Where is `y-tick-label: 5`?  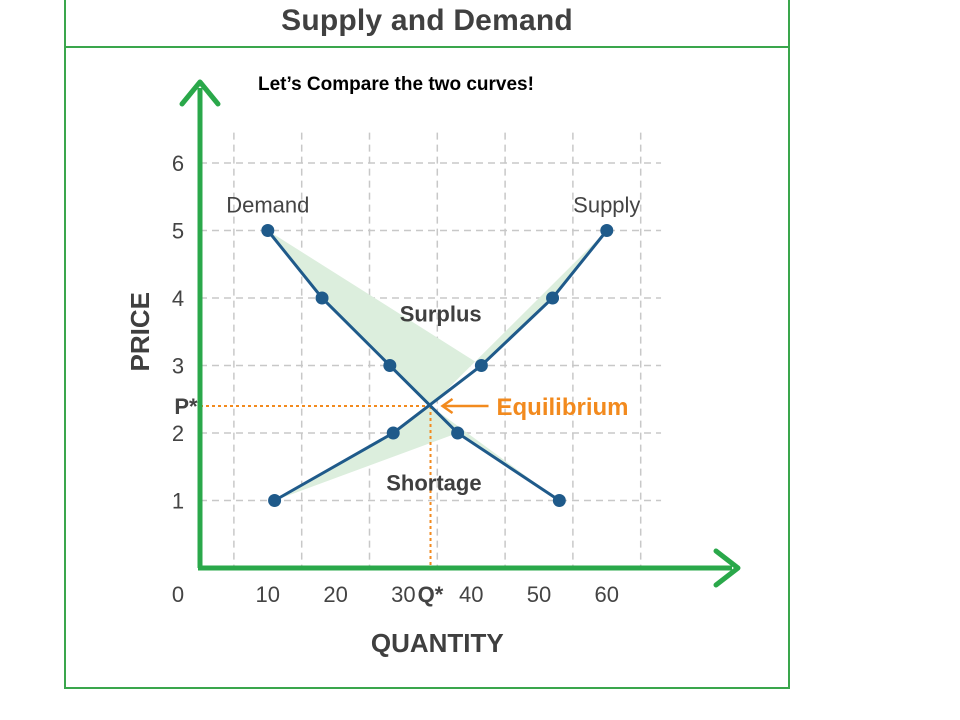 y-tick-label: 5 is located at coordinates (178, 231).